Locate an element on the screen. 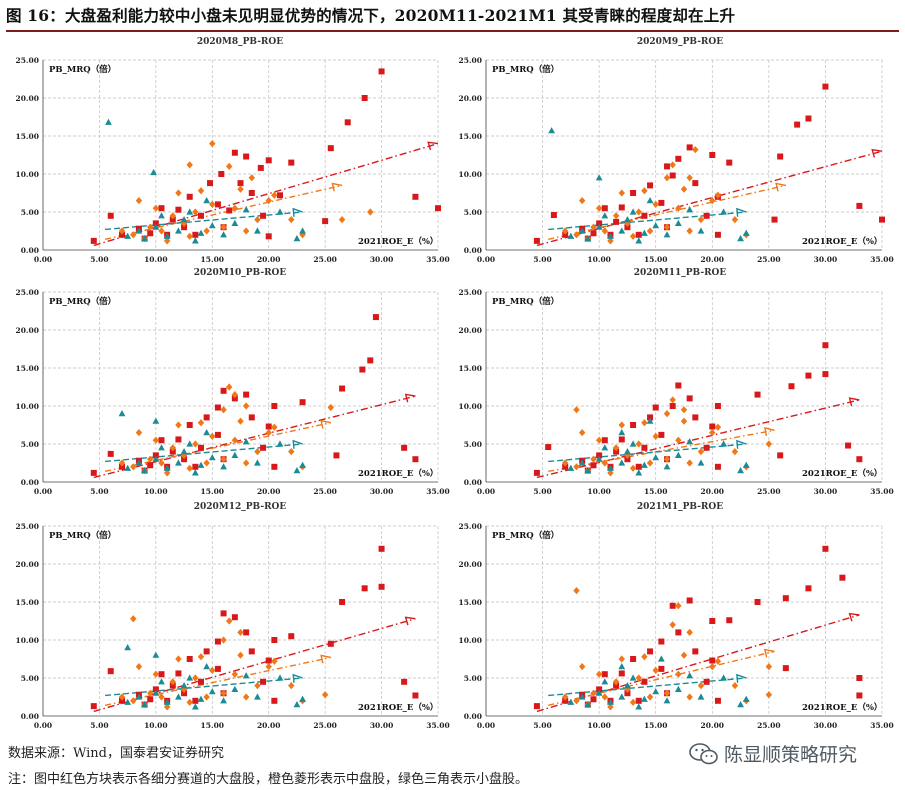 This screenshot has width=905, height=790. panel-title: 2021M1_PB-ROE is located at coordinates (680, 507).